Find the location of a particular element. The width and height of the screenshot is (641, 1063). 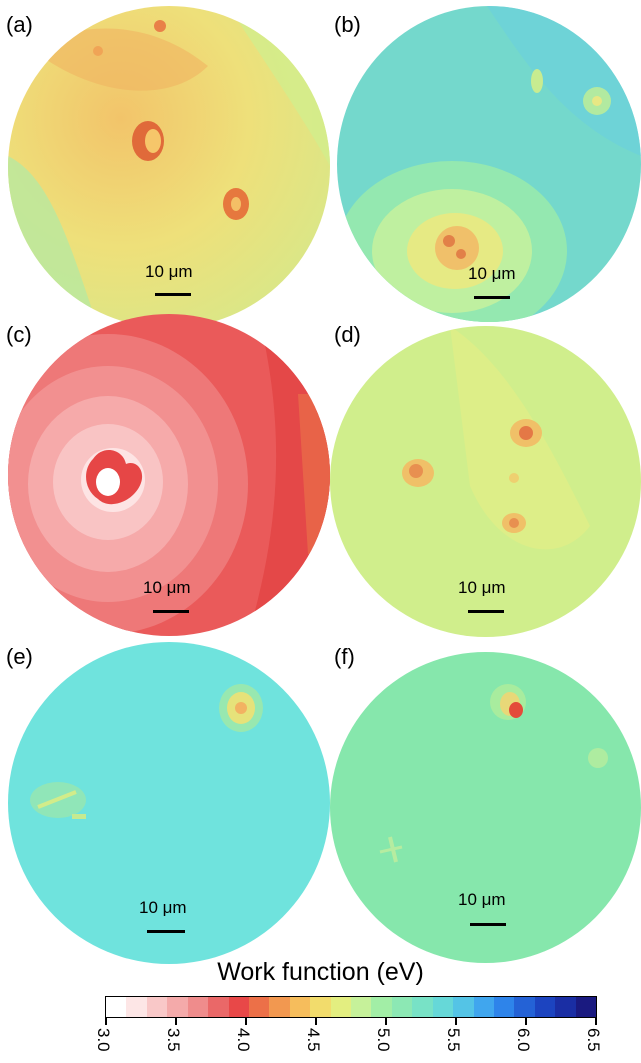

colorbar-tick-label: 3.5 is located at coordinates (173, 1040).